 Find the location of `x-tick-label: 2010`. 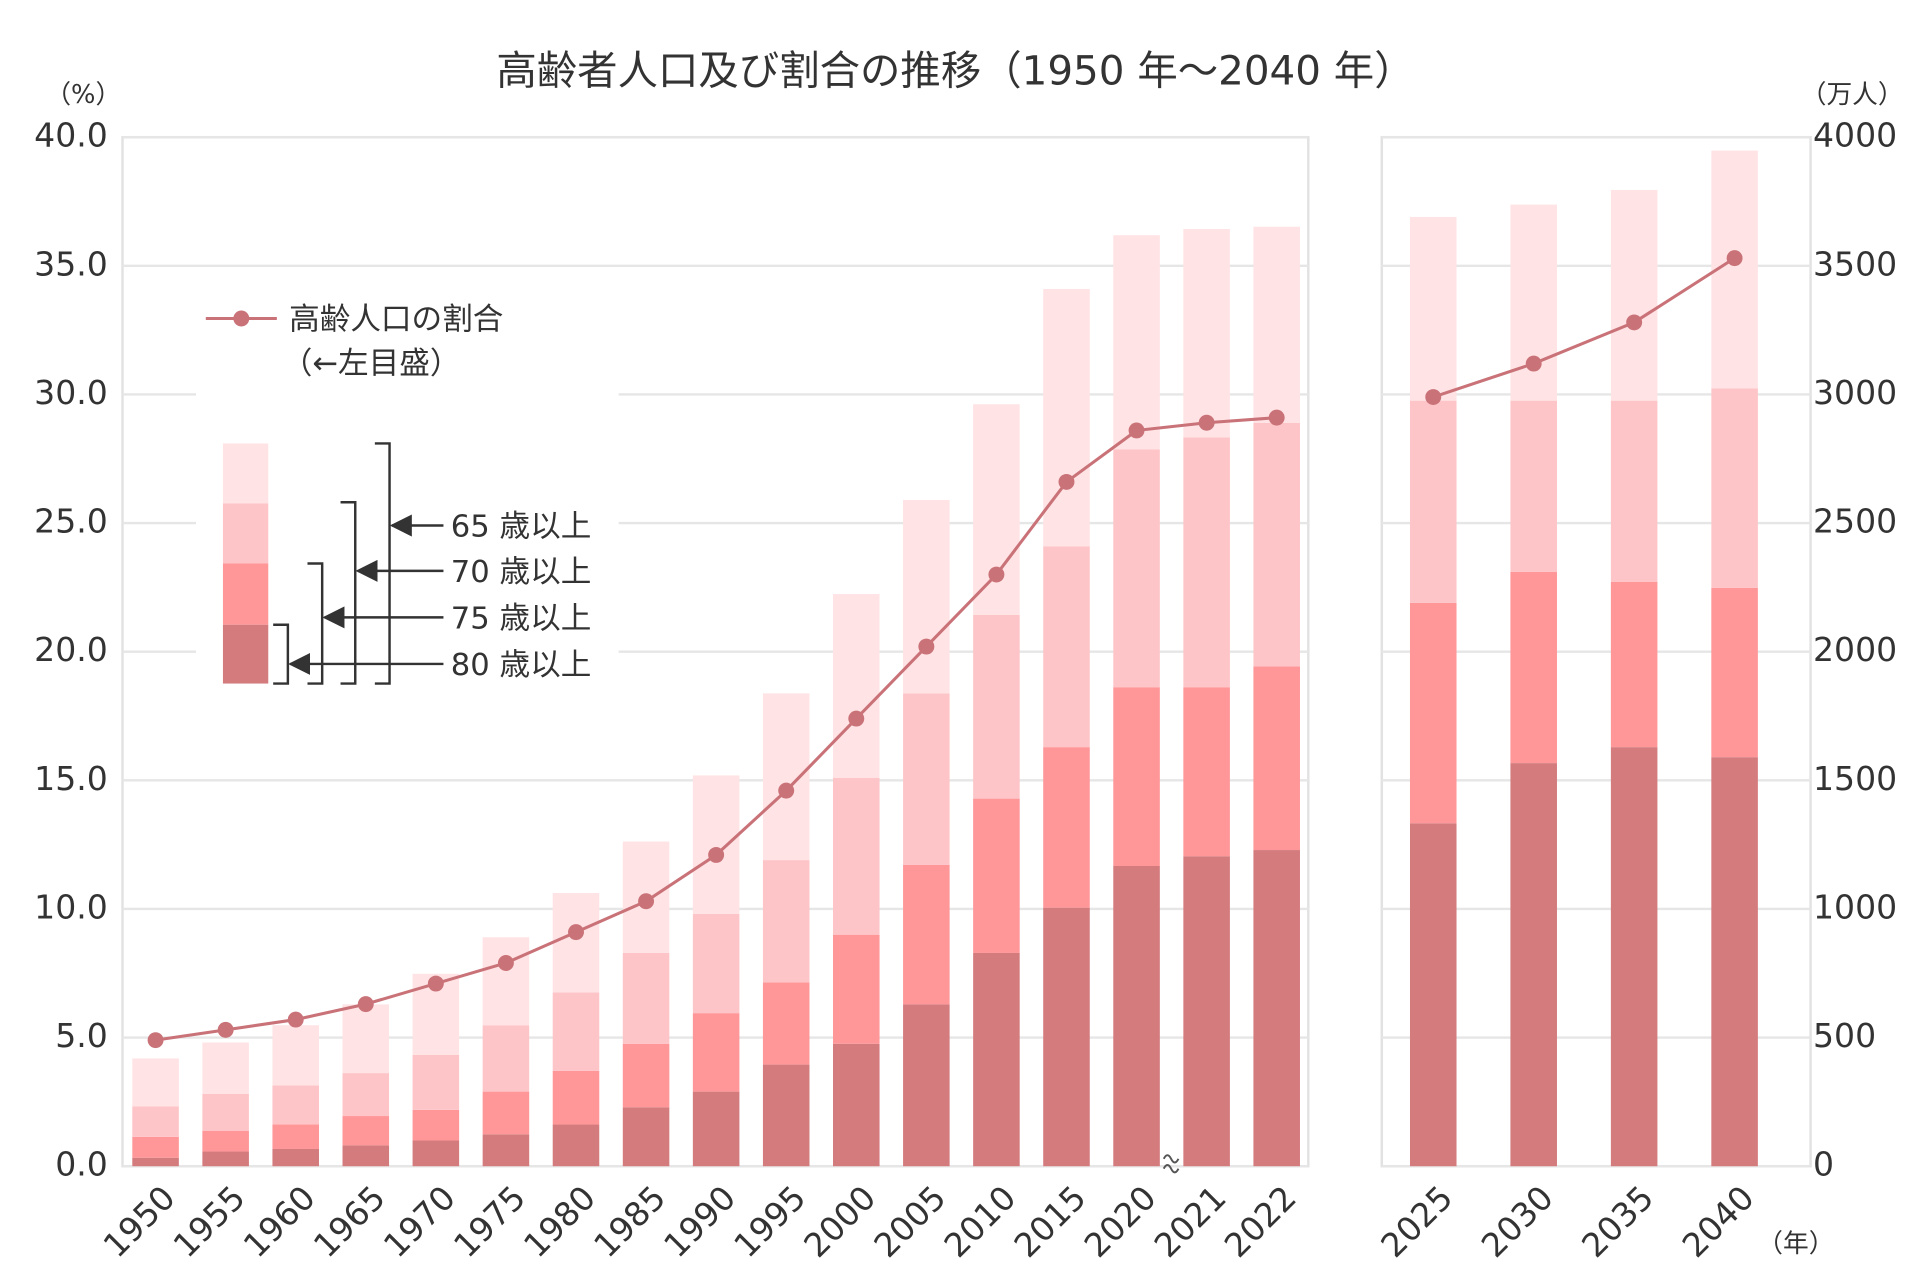

x-tick-label: 2010 is located at coordinates (979, 1221).